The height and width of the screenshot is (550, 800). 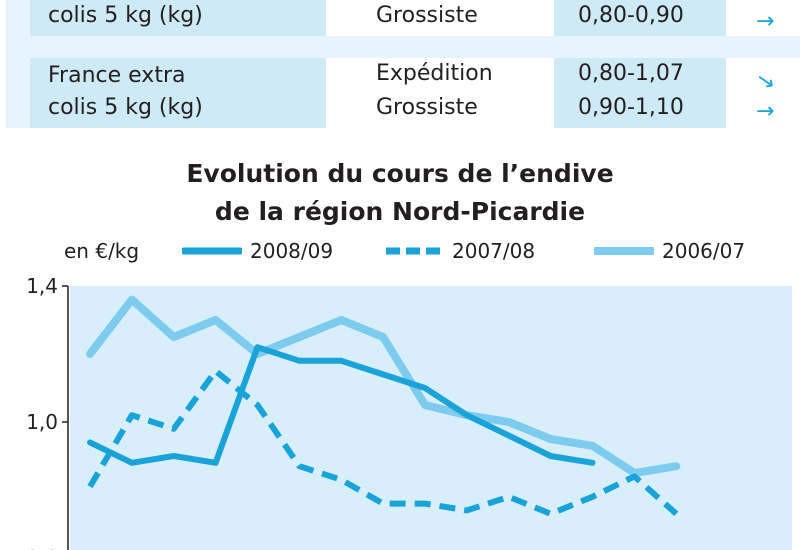 I want to click on price-cell: 0,80-0,90, so click(x=640, y=18).